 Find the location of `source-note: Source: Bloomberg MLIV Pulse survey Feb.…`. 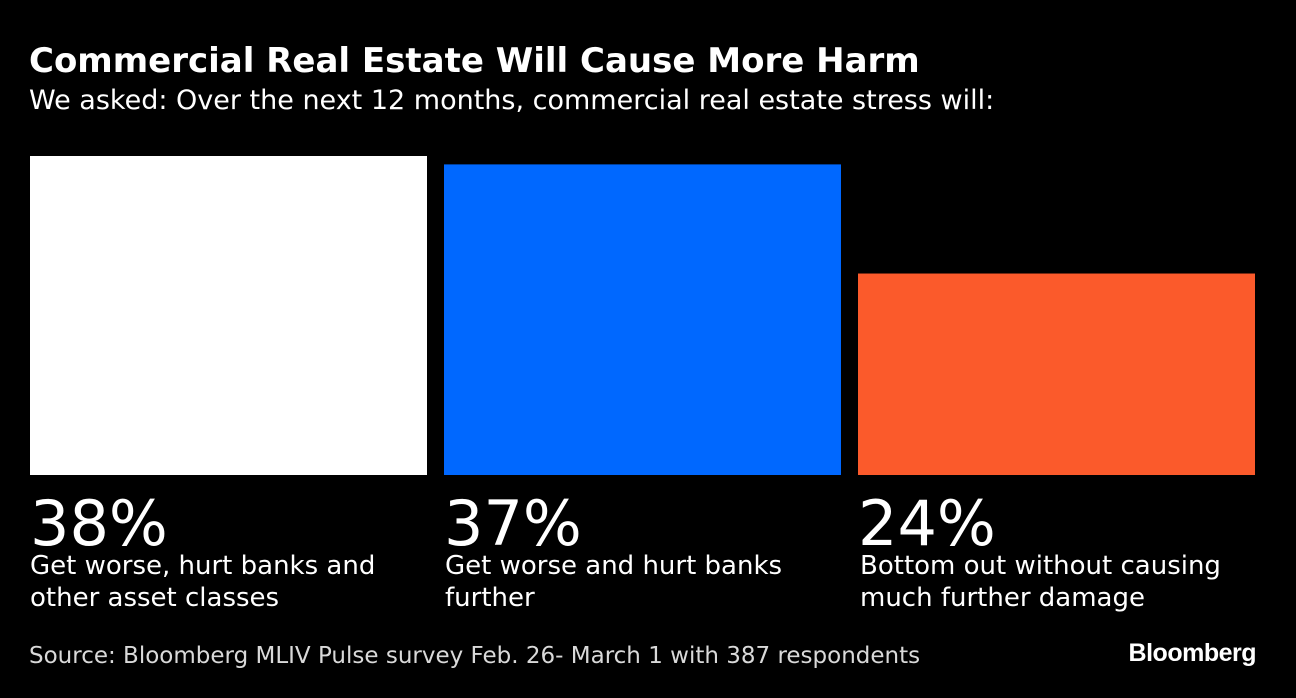

source-note: Source: Bloomberg MLIV Pulse survey Feb.… is located at coordinates (475, 656).